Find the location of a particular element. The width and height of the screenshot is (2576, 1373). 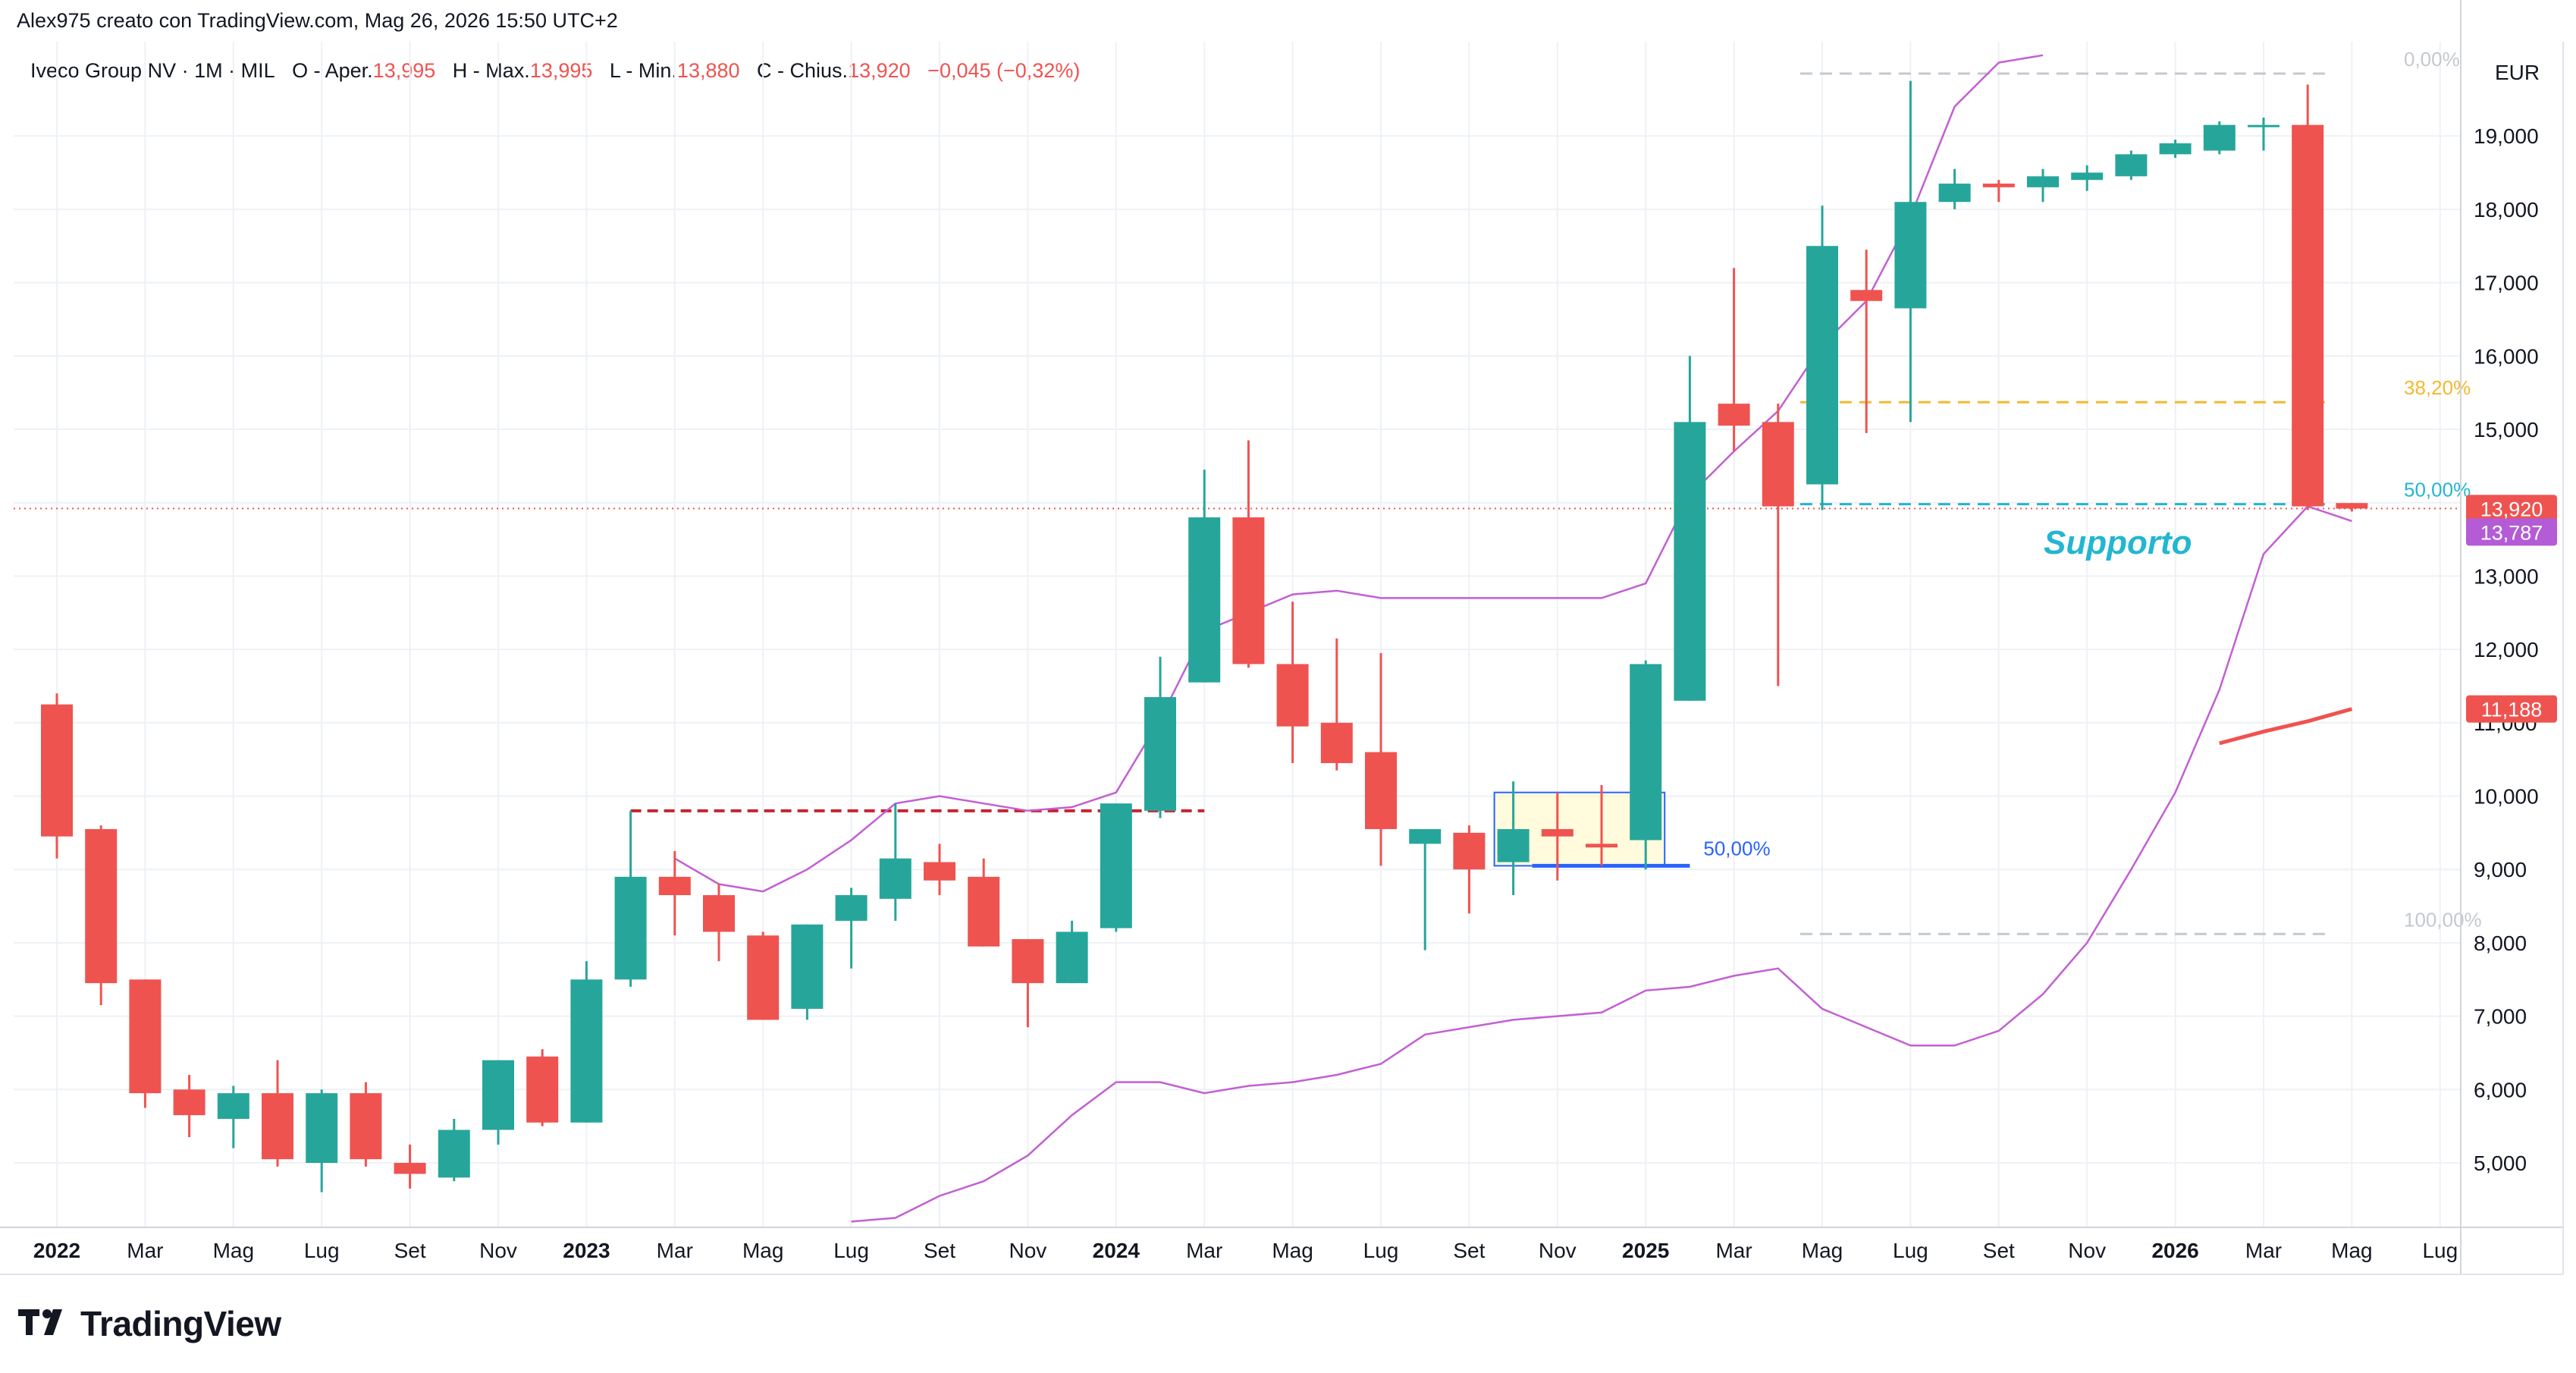

y-tick-label: 13,000 is located at coordinates (2506, 576).